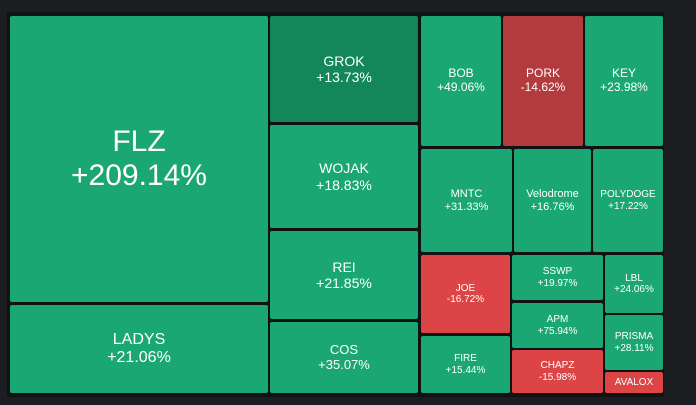 The width and height of the screenshot is (696, 405). I want to click on tile-change: +21.85%, so click(344, 283).